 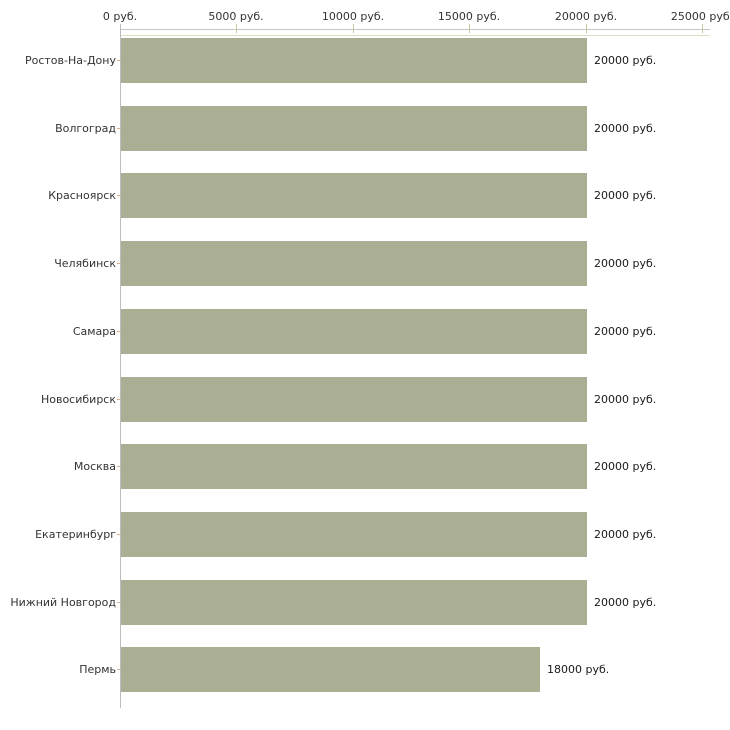 I want to click on category-label: Ростов-На-Дону, so click(x=70, y=60).